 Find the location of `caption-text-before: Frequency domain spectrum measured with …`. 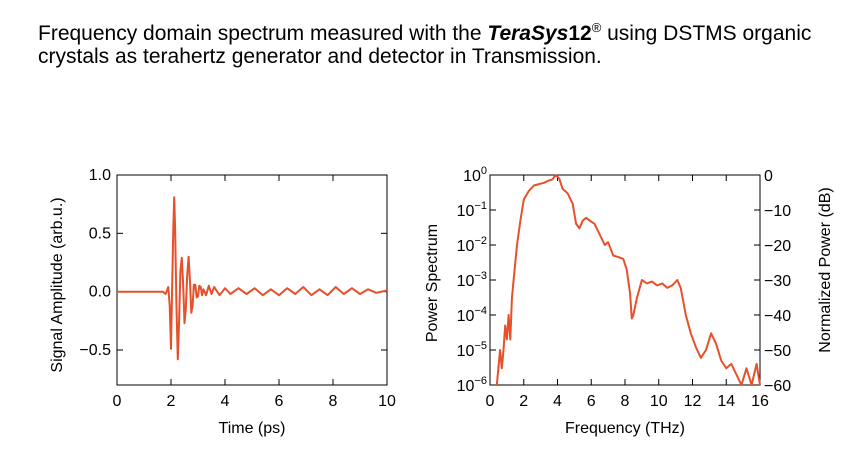

caption-text-before: Frequency domain spectrum measured with … is located at coordinates (263, 33).